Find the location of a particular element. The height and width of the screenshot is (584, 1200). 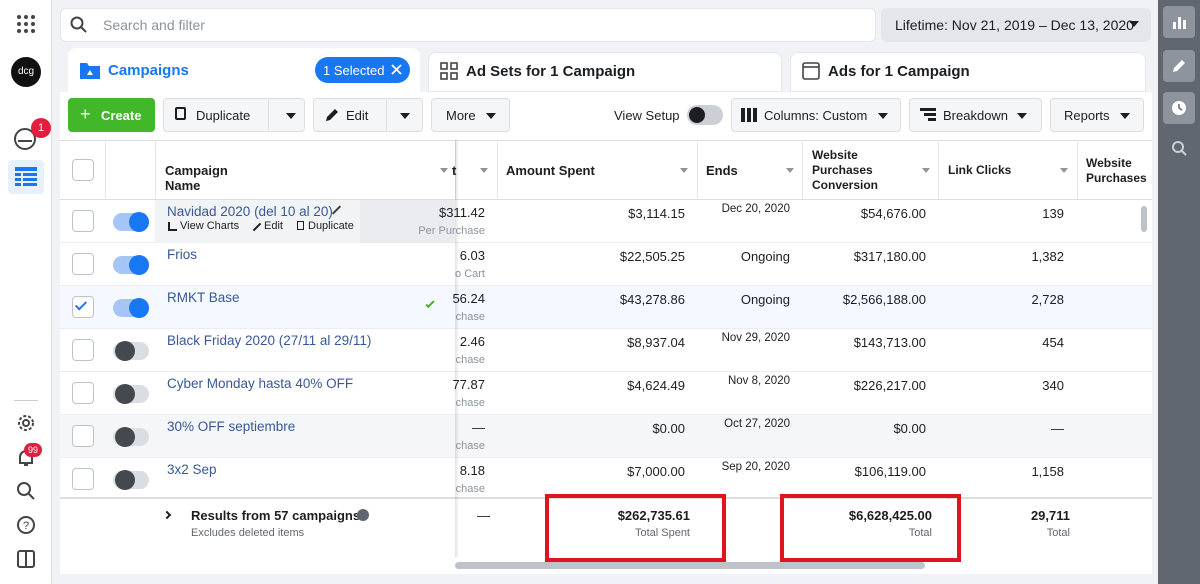

table-nav-active is located at coordinates (26, 177).